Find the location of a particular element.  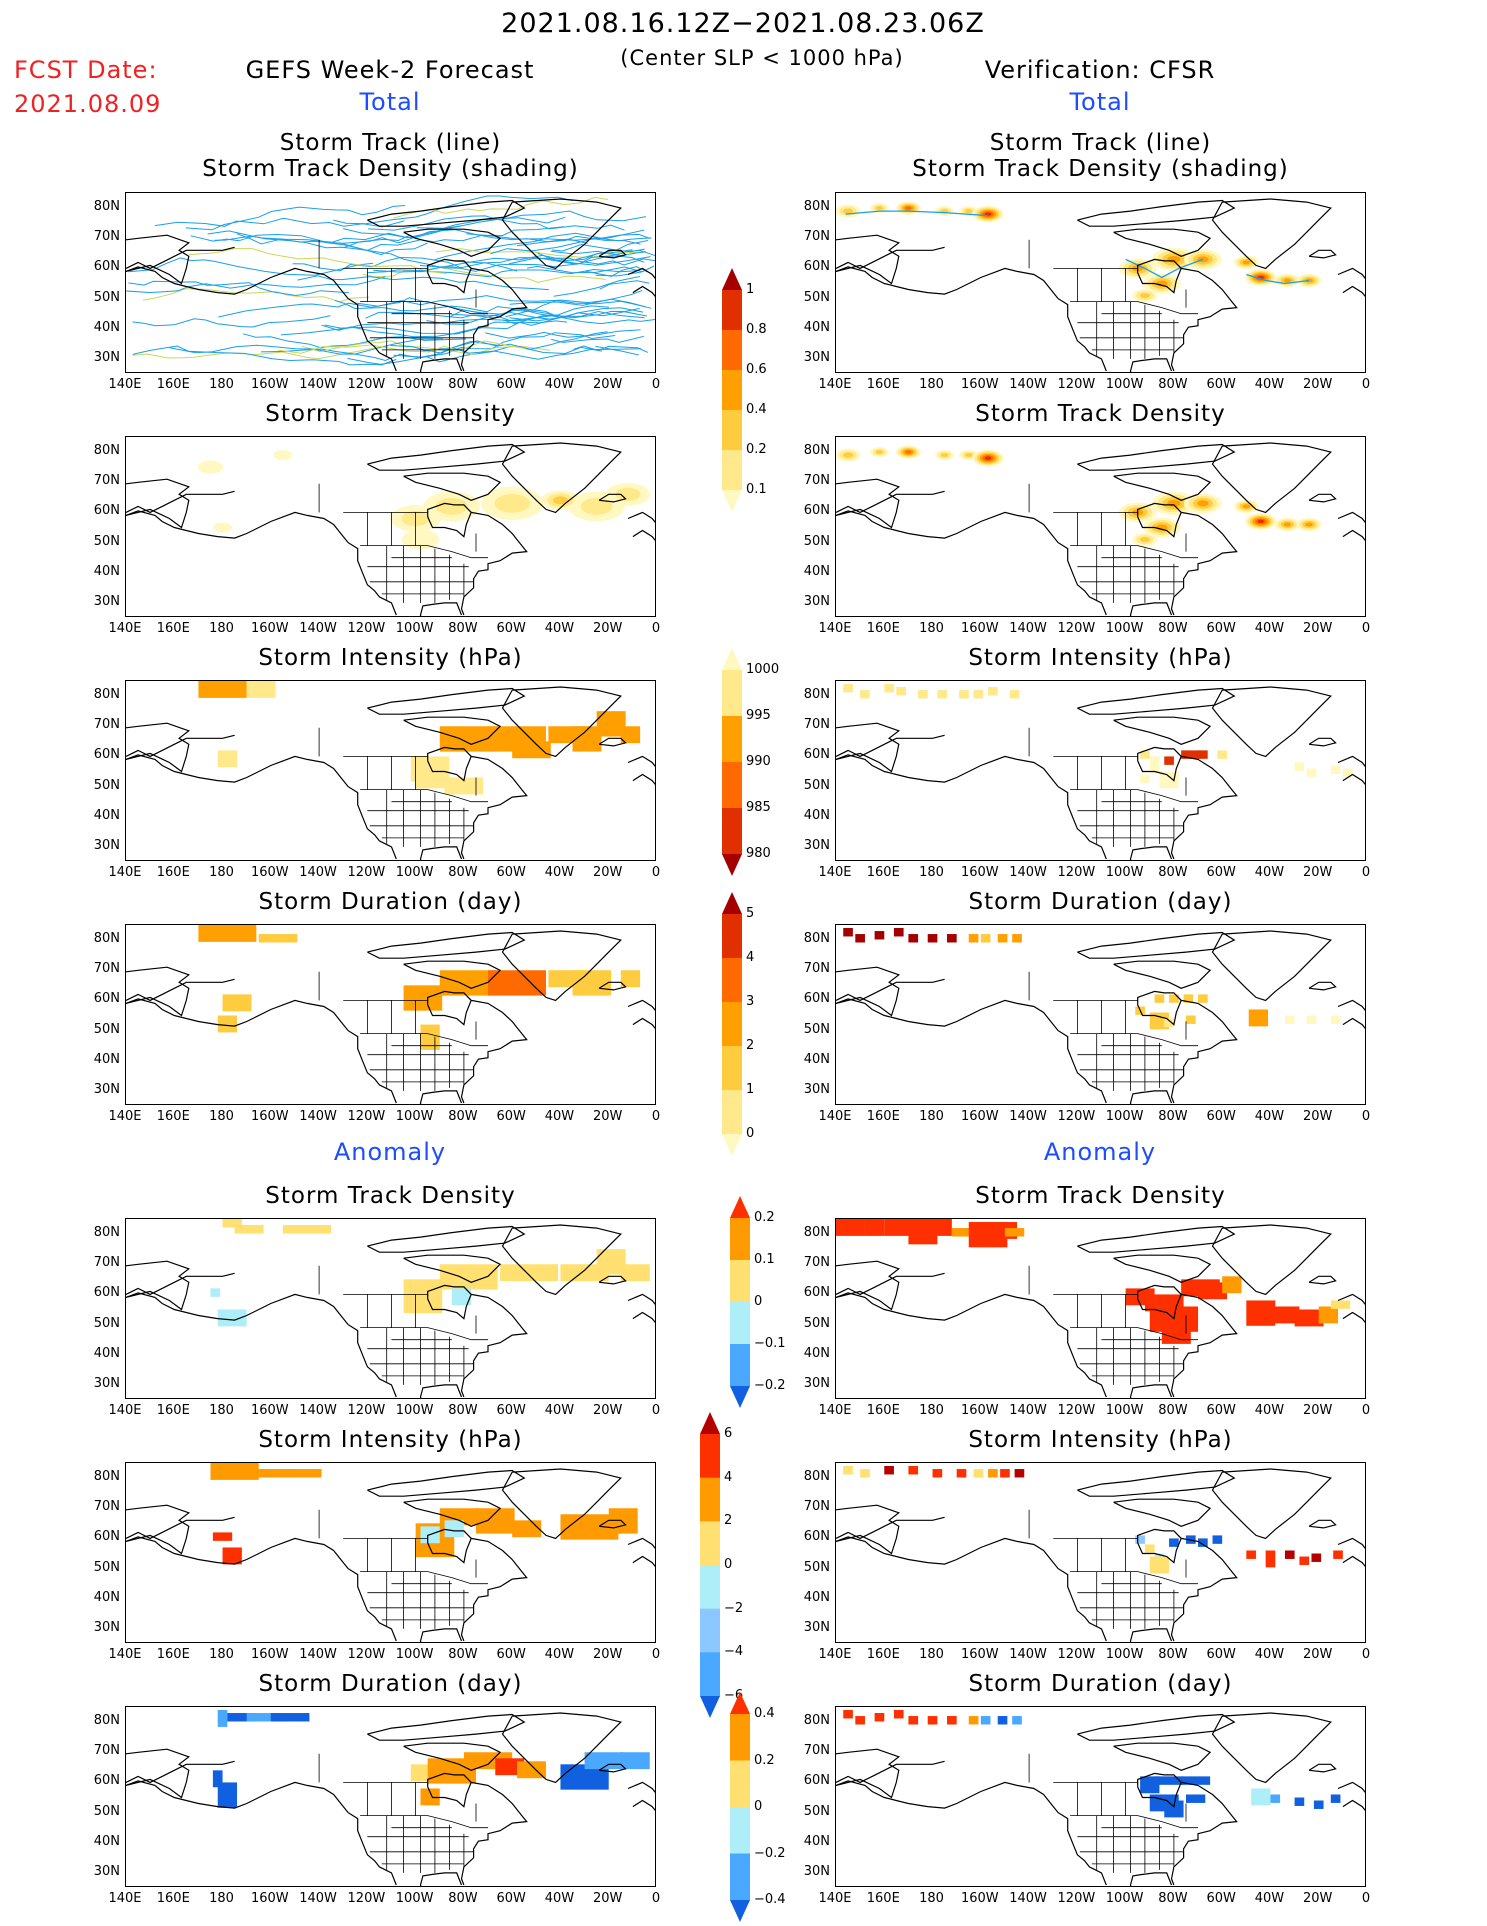

panel-title: Storm Track Density is located at coordinates (390, 414).